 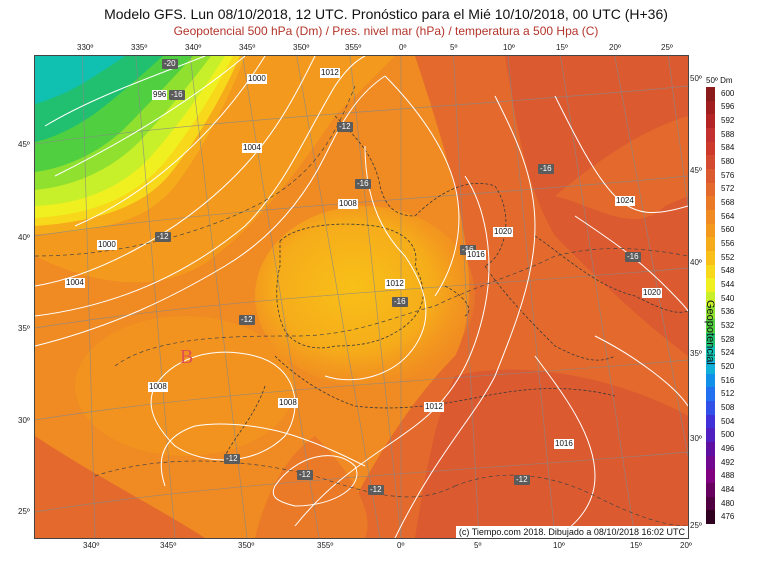 What do you see at coordinates (728, 462) in the screenshot?
I see `colorbar-level-label: 492` at bounding box center [728, 462].